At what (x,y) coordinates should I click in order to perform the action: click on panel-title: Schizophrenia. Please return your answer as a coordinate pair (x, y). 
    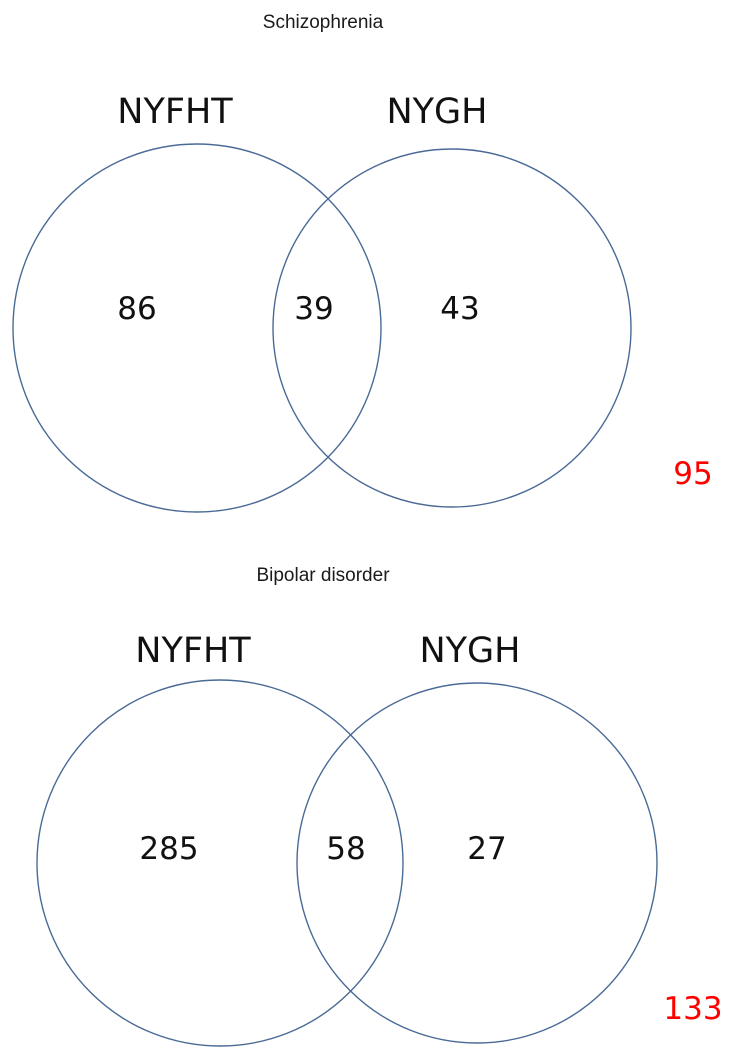
    Looking at the image, I should click on (323, 22).